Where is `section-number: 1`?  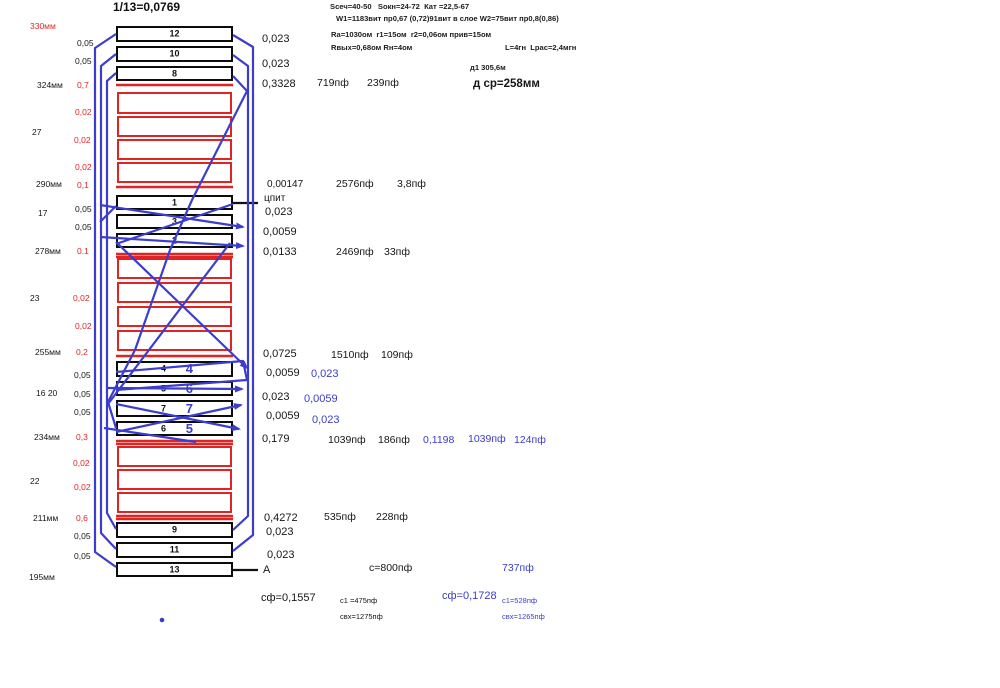 section-number: 1 is located at coordinates (174, 202).